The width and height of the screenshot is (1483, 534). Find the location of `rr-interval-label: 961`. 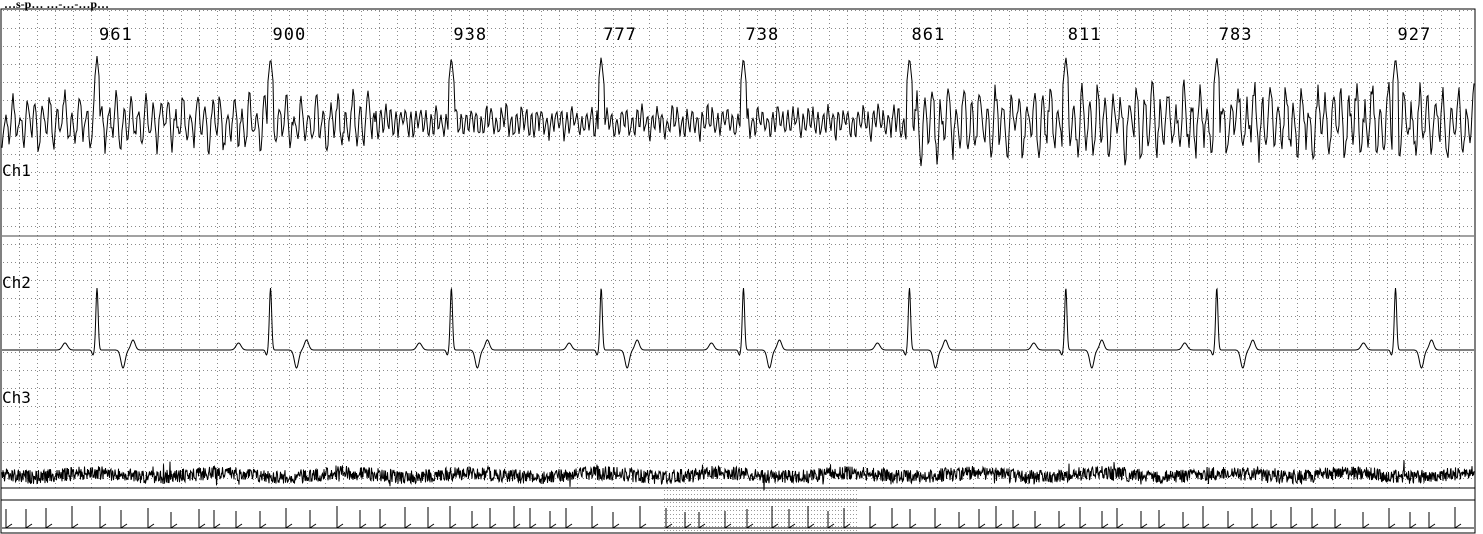

rr-interval-label: 961 is located at coordinates (116, 35).